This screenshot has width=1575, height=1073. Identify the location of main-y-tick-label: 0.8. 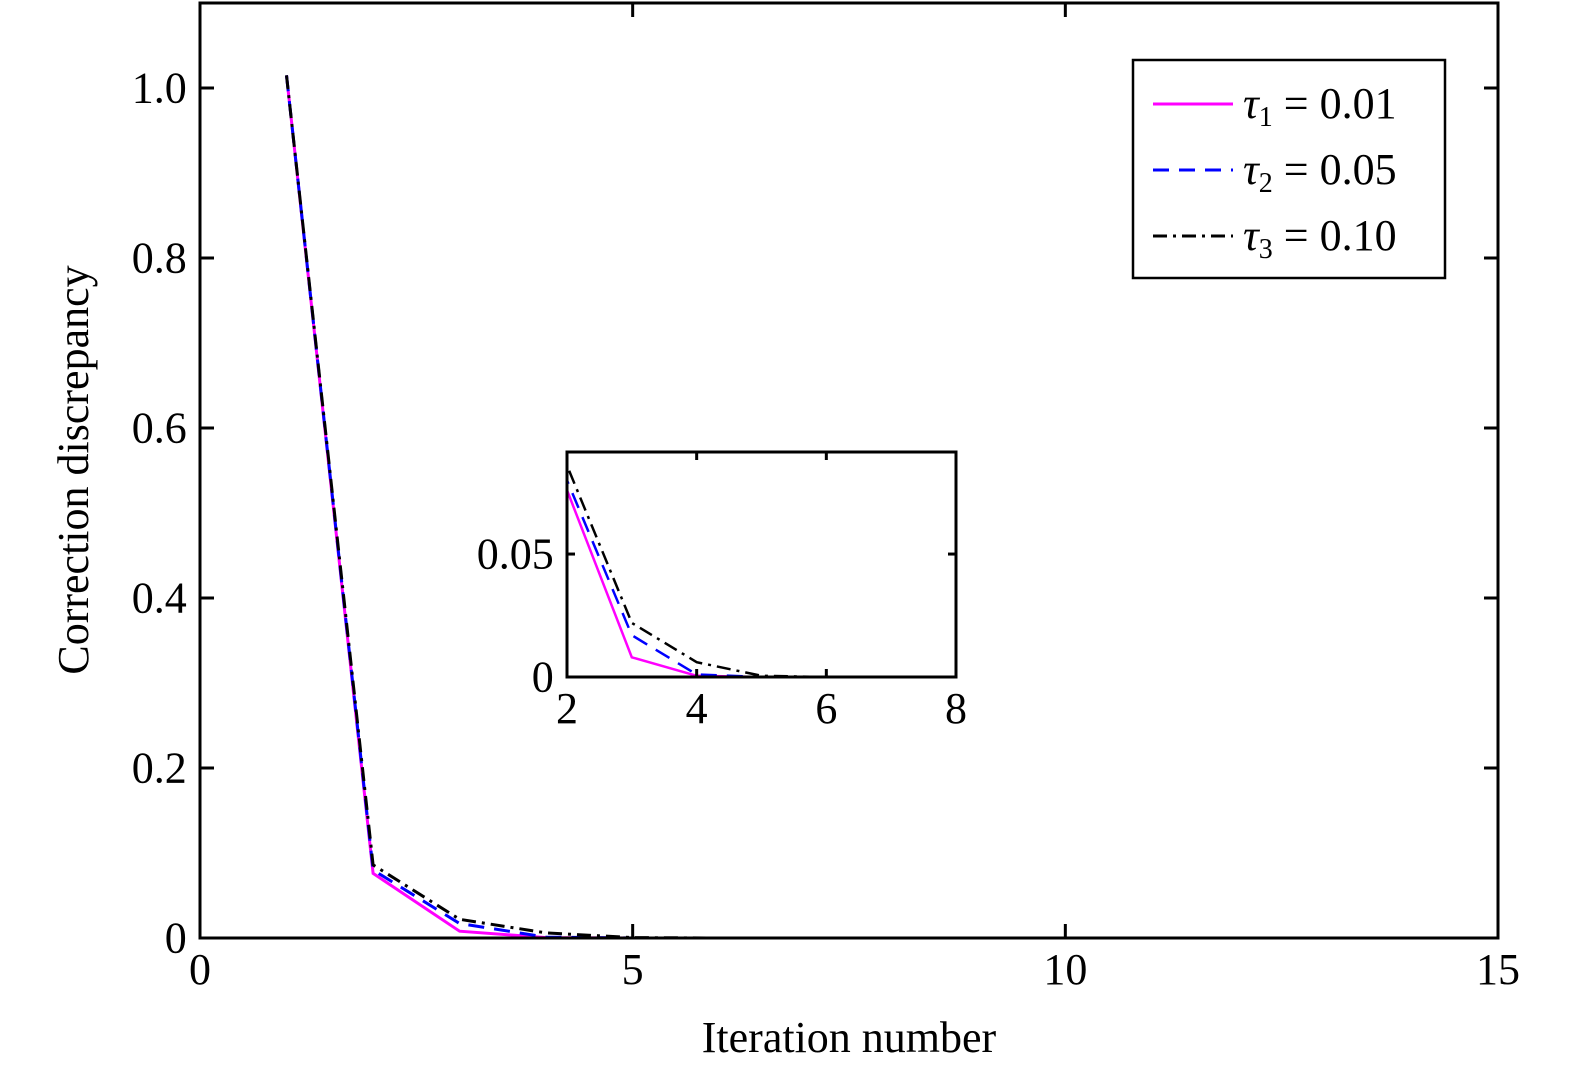
(159, 258).